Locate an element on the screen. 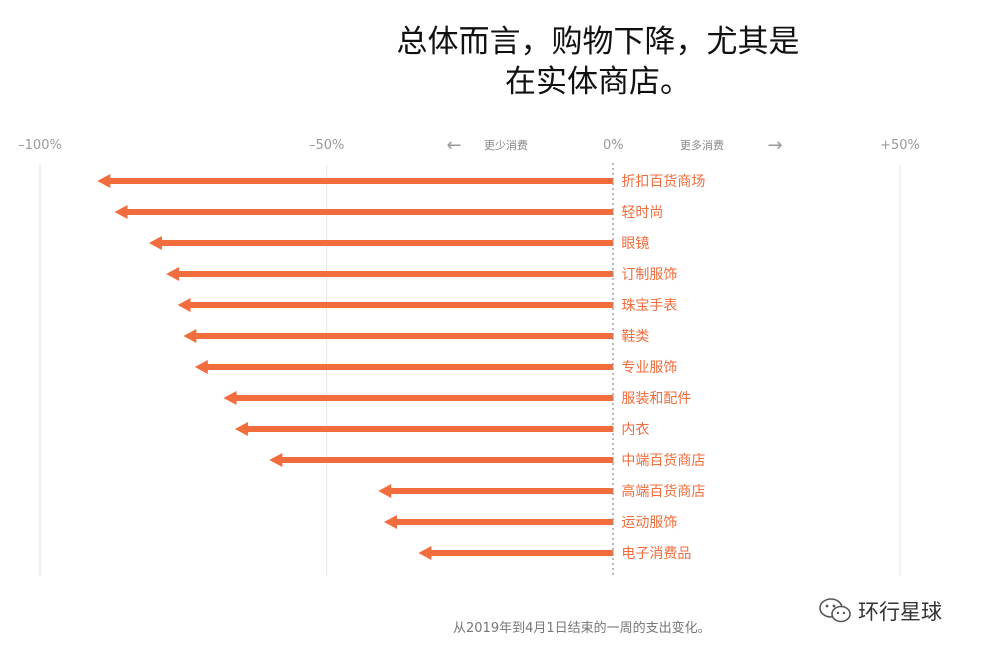 The width and height of the screenshot is (1000, 656). tick-label-layer: –100% –50% 0% +50% is located at coordinates (469, 145).